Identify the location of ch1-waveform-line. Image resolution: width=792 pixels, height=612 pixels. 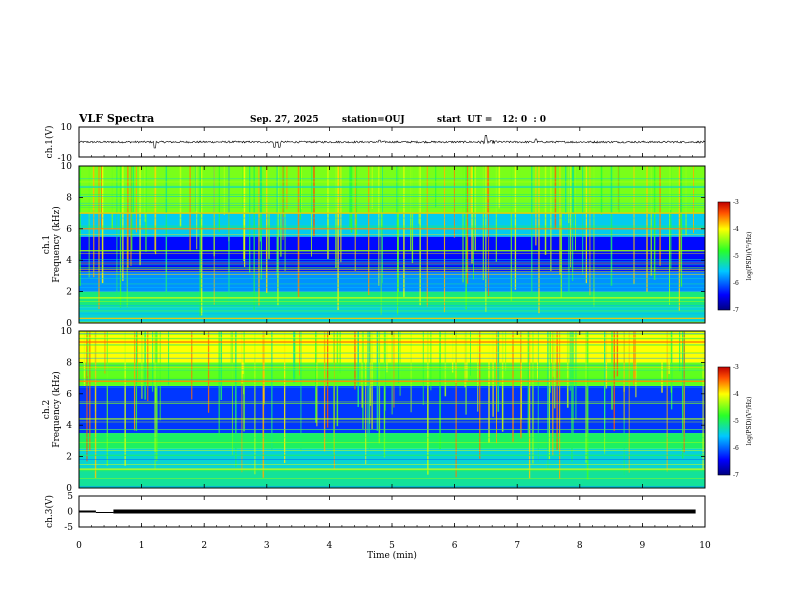
(392, 142).